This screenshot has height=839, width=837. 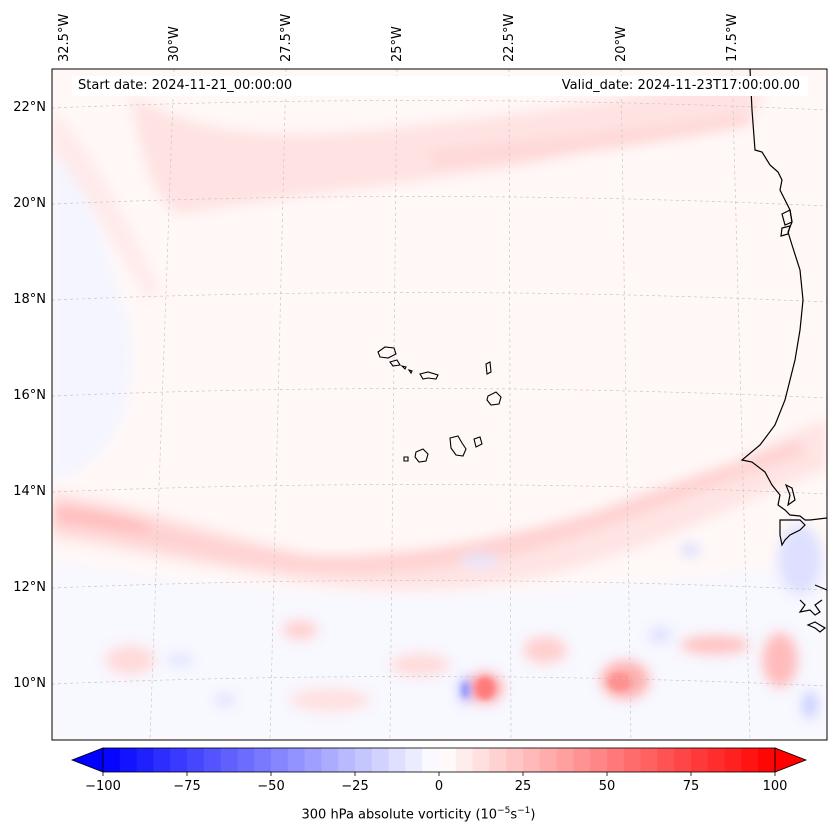 What do you see at coordinates (103, 786) in the screenshot?
I see `colorbar-tick-label: −100` at bounding box center [103, 786].